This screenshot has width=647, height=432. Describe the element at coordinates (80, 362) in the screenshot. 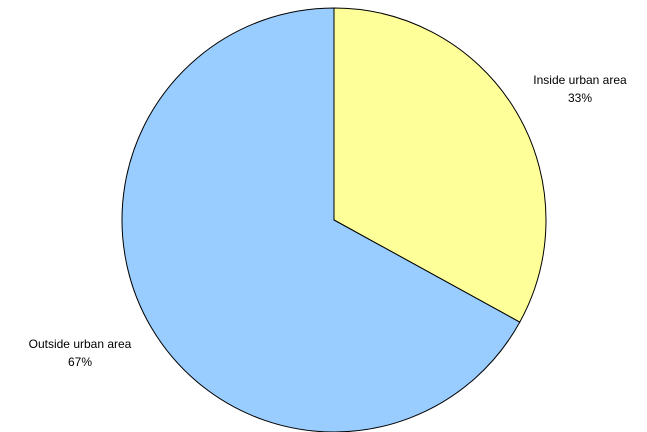

I see `slice-value-outside-urban-area: 67%` at that location.